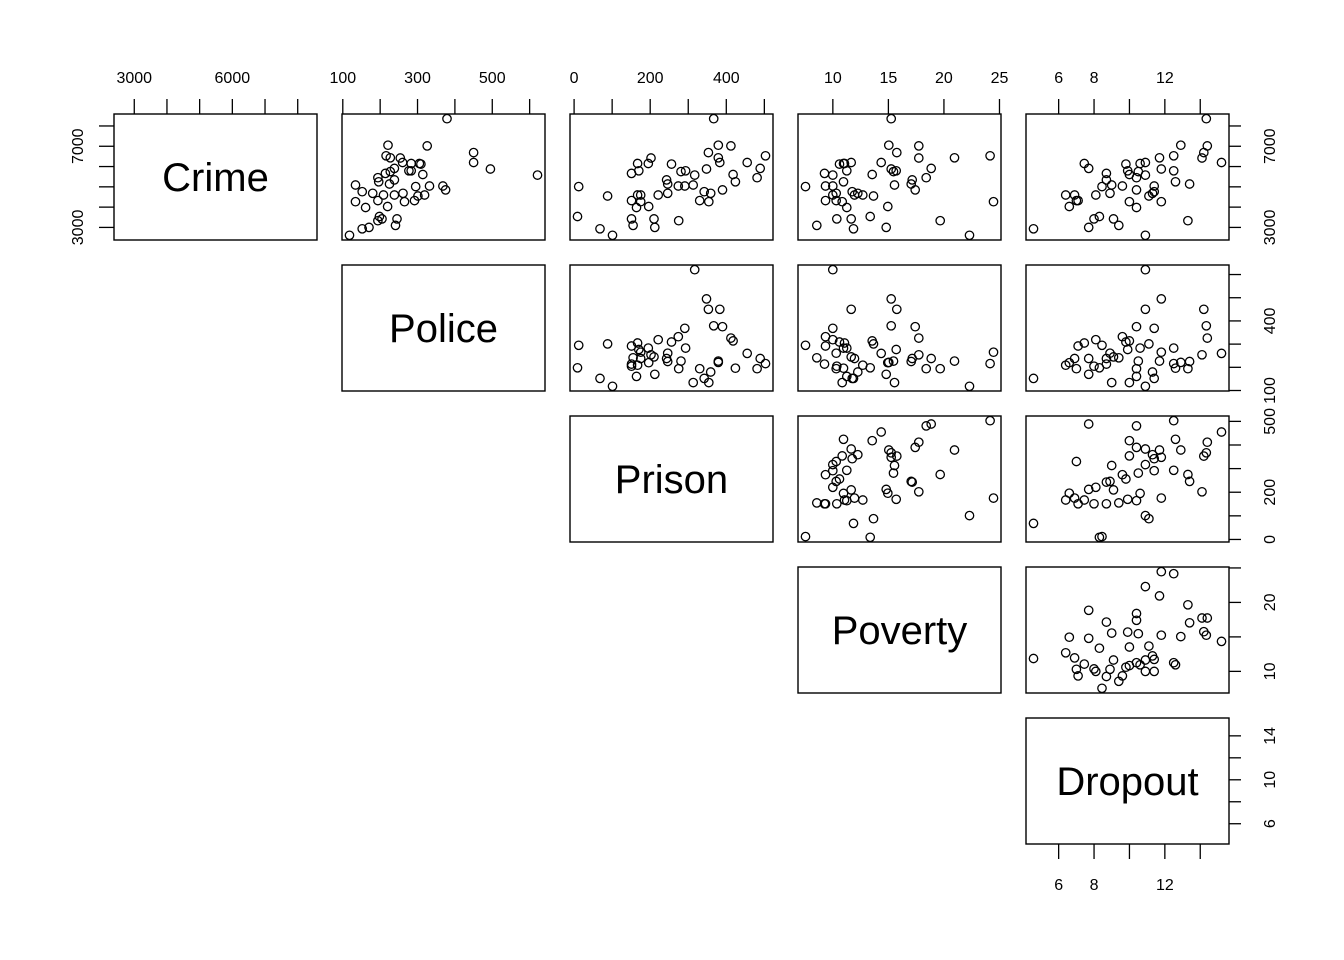 Image resolution: width=1344 pixels, height=960 pixels. Describe the element at coordinates (1270, 602) in the screenshot. I see `tick-label: 20` at that location.